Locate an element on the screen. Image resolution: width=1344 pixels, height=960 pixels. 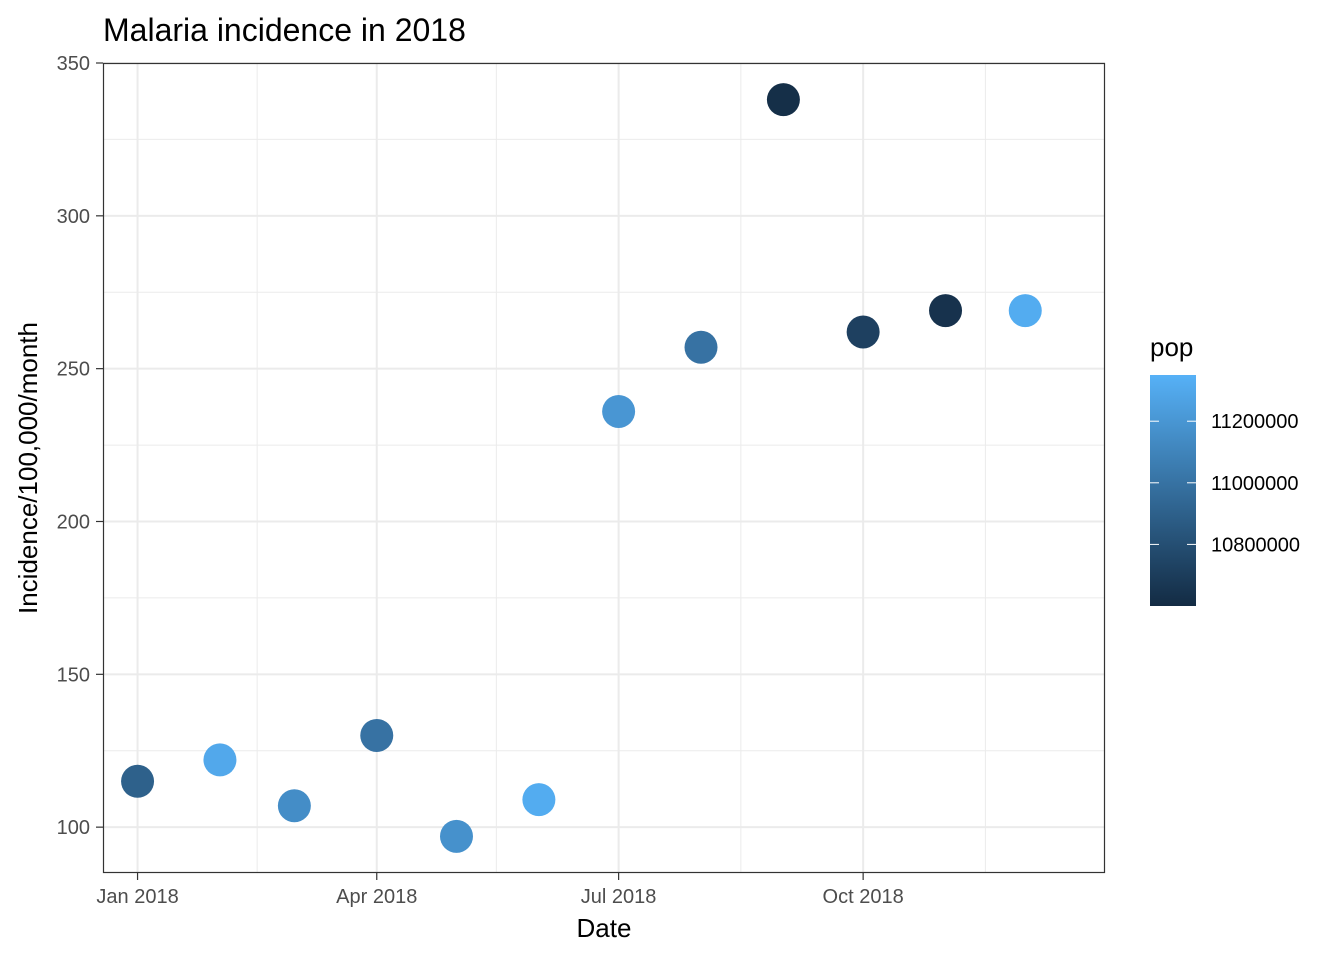
legend-tick-label: 10800000 is located at coordinates (1255, 545).